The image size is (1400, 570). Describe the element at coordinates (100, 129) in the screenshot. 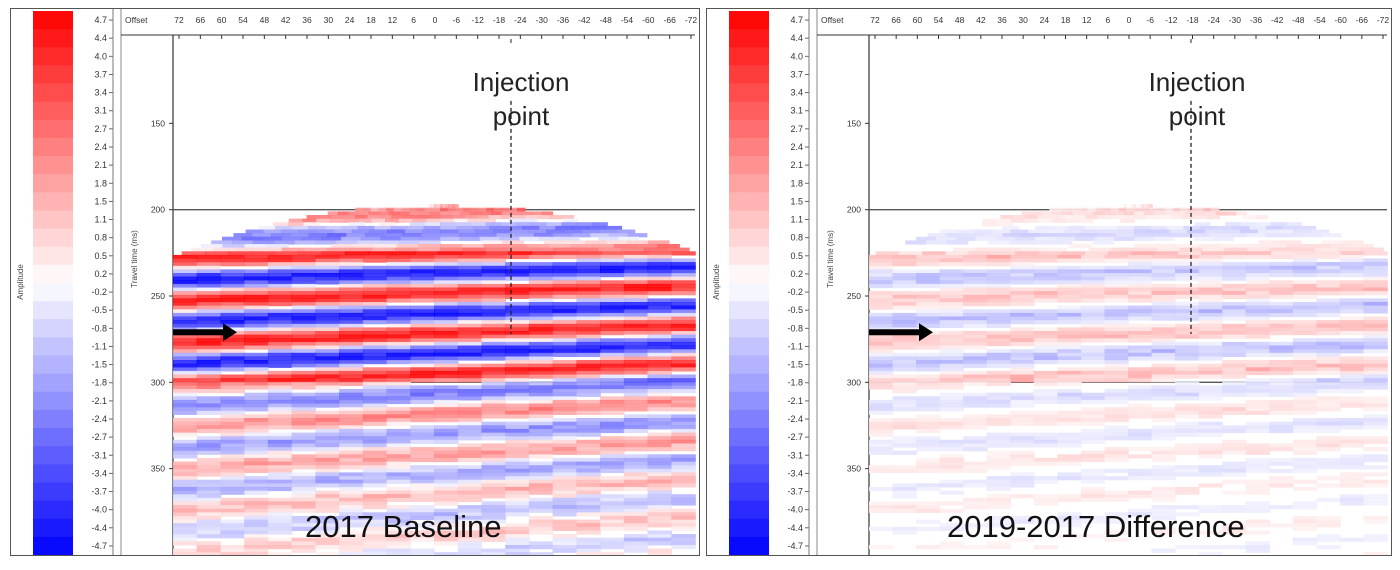

I see `colorbar-tick-label: 2.7` at that location.